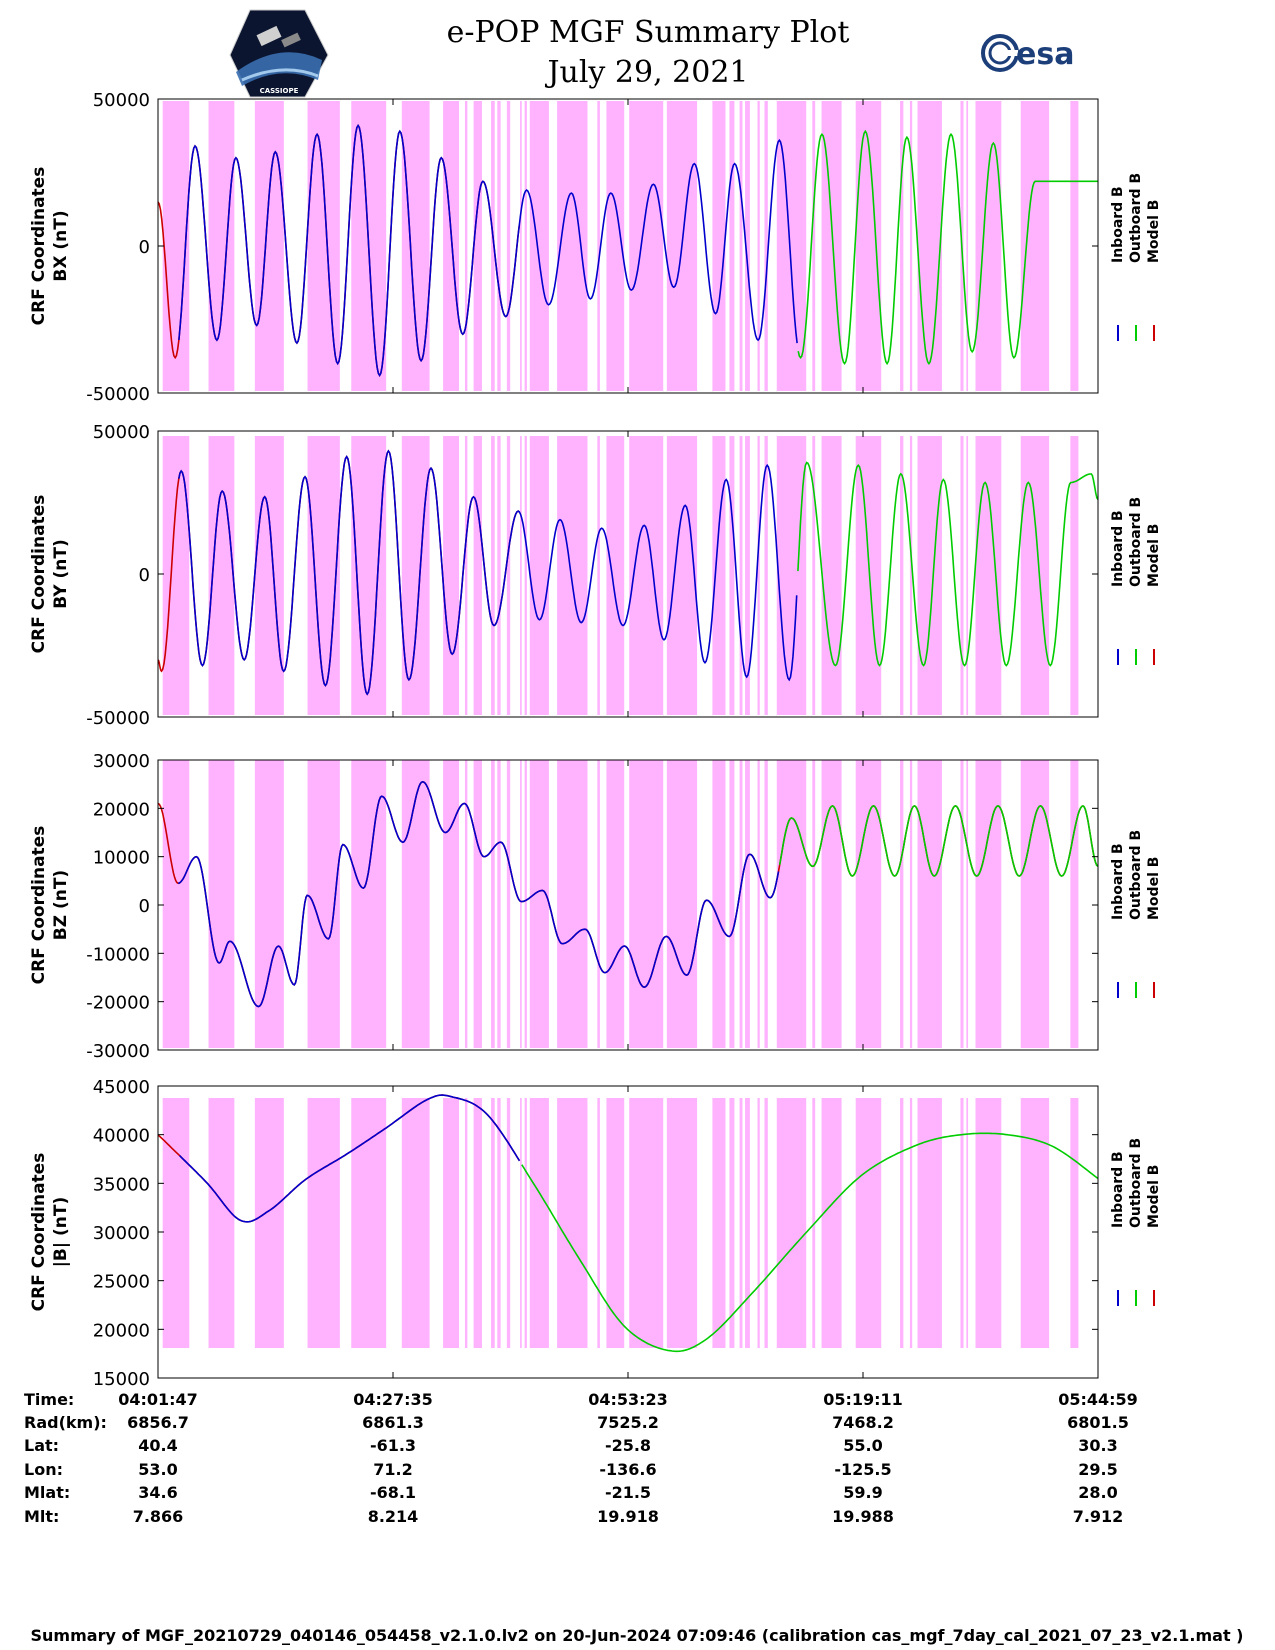 This screenshot has width=1275, height=1650. Describe the element at coordinates (1118, 224) in the screenshot. I see `legend-label: Inboard B` at that location.